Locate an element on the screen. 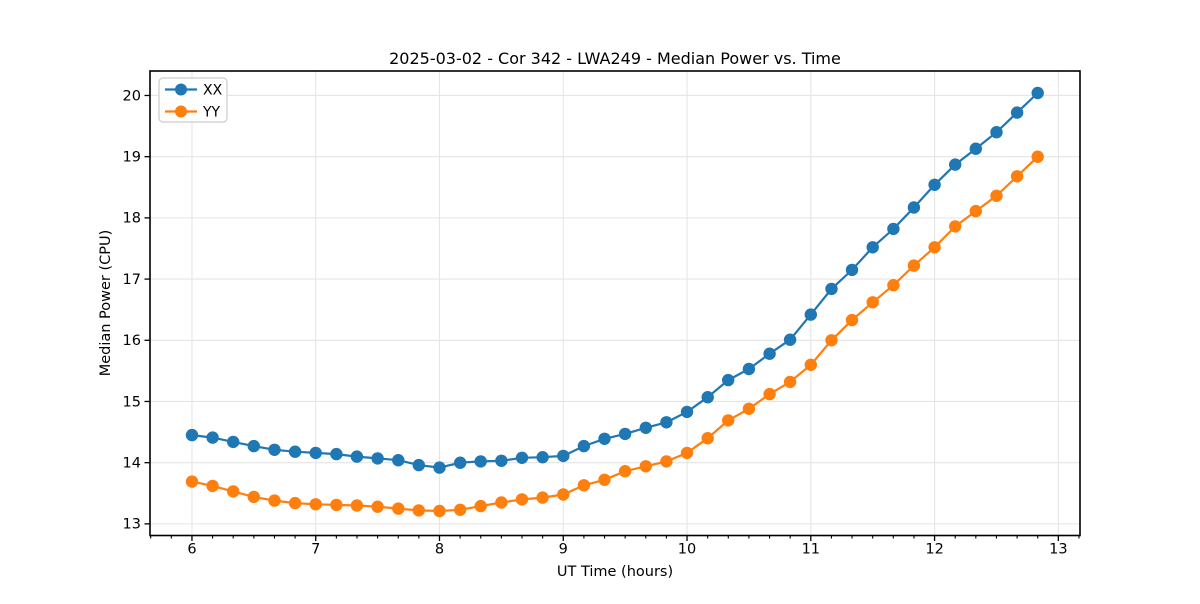  y-tick-label: 19 is located at coordinates (132, 157).